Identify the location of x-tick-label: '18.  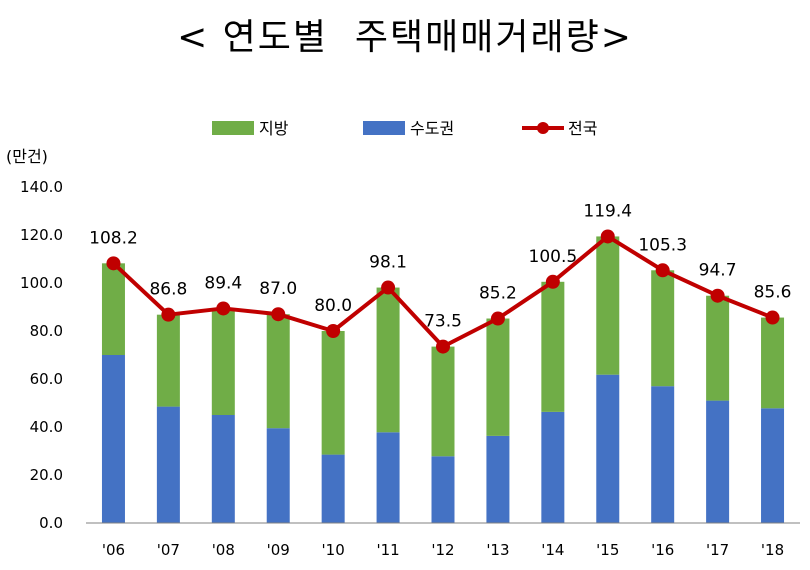
(772, 550).